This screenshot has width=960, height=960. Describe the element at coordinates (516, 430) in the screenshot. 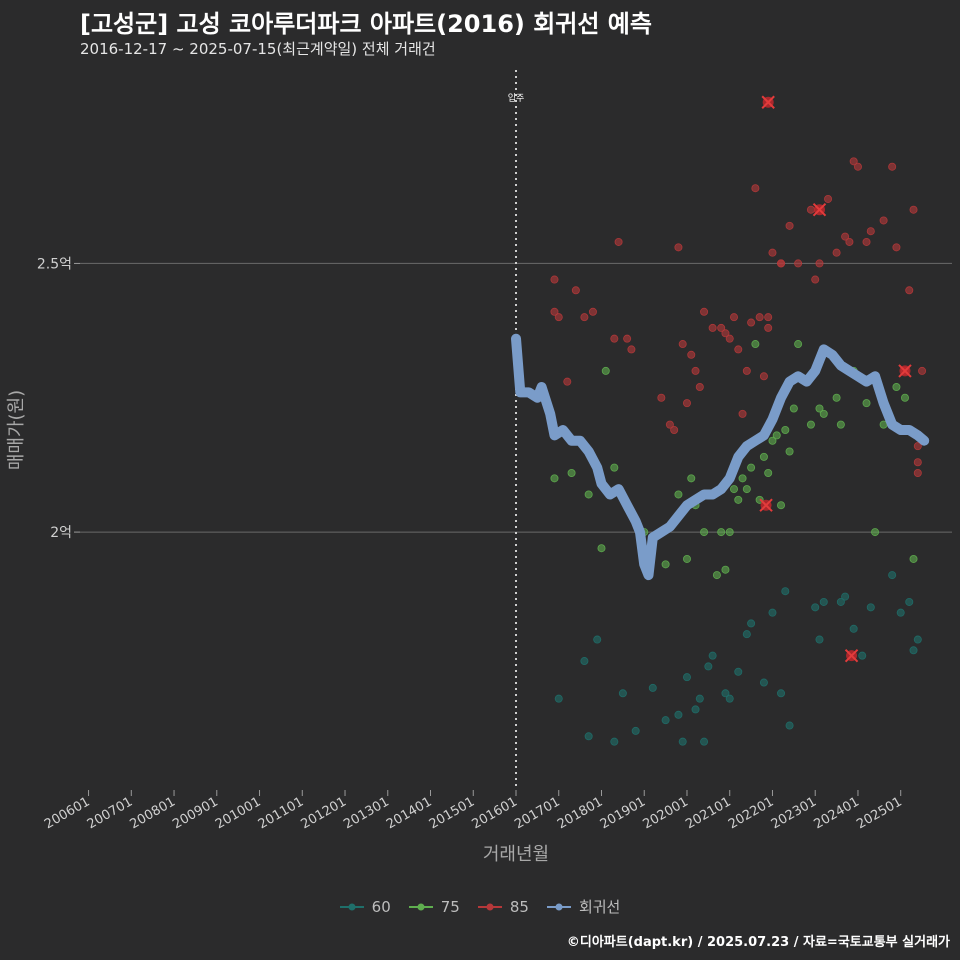

I see `annotation-layer: 입주` at that location.